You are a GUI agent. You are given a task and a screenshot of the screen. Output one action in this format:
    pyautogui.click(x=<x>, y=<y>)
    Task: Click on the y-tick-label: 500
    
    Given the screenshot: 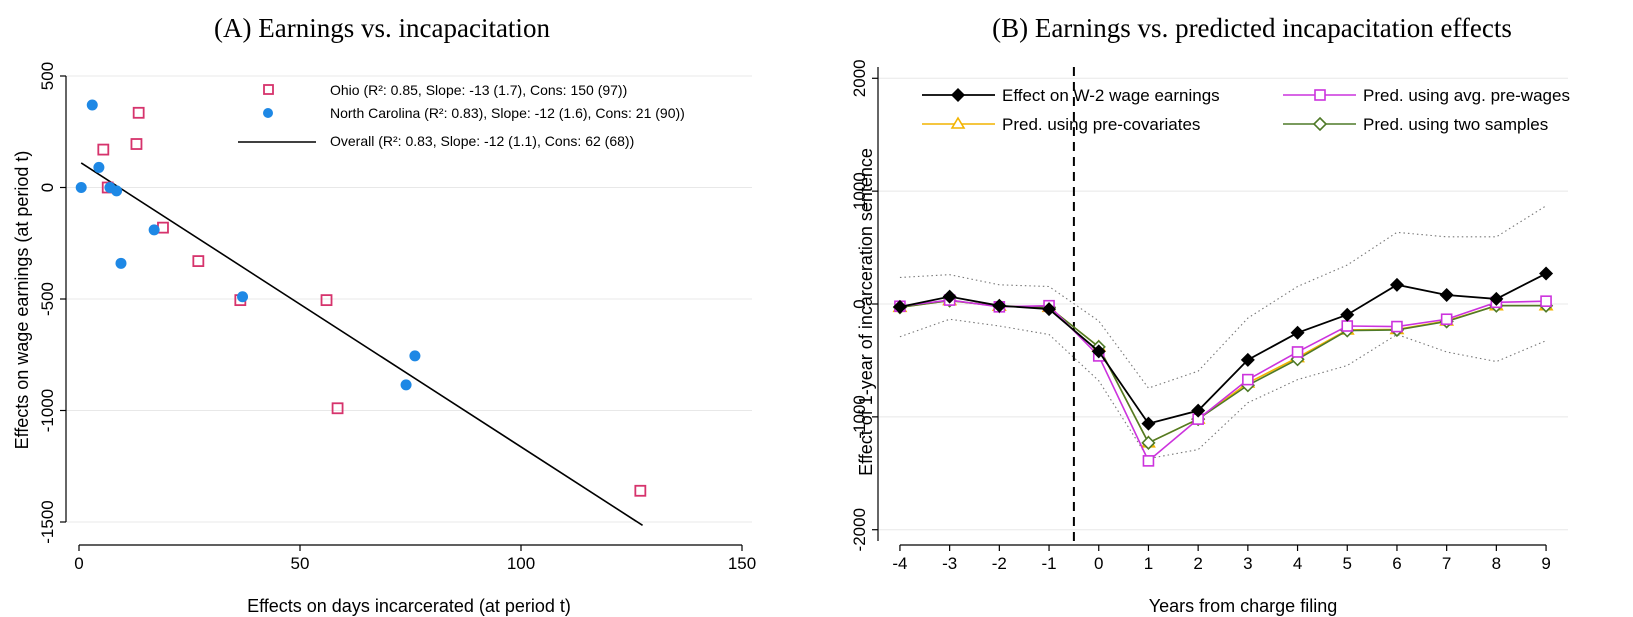 What is the action you would take?
    pyautogui.click(x=47, y=76)
    